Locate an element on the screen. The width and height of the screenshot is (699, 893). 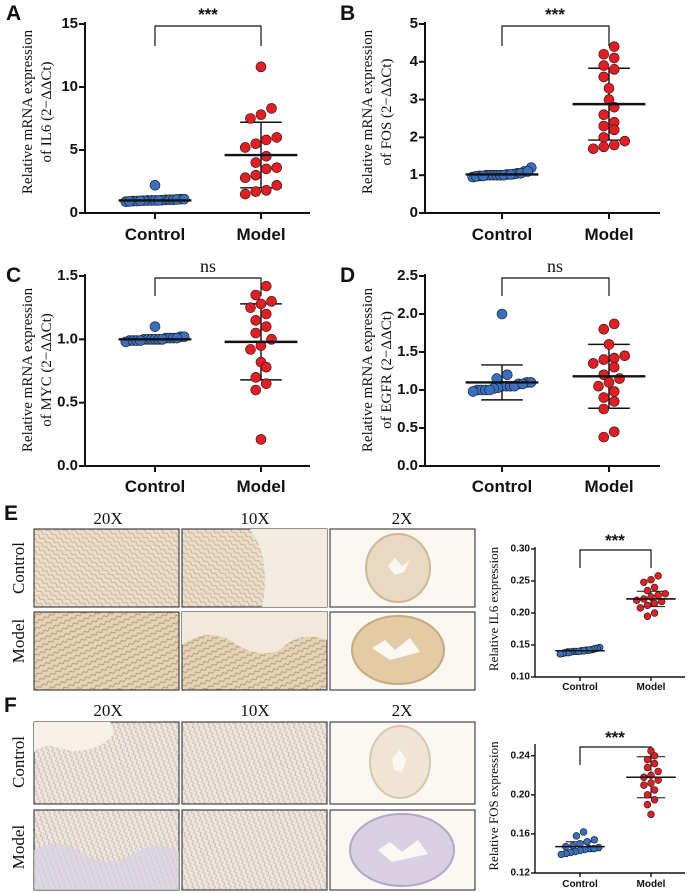
y-tick-label: 2 is located at coordinates (414, 136).